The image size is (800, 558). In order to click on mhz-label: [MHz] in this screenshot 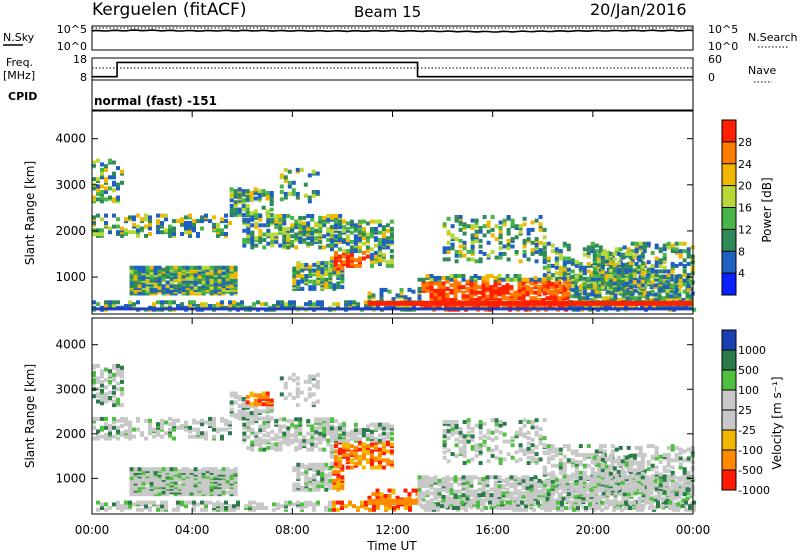, I will do `click(19, 75)`.